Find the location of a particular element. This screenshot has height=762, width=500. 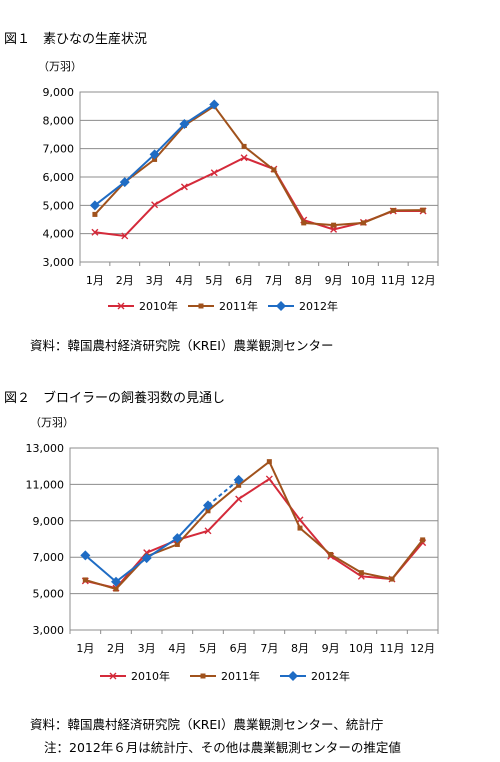

y-tick-label: 3,000 is located at coordinates (49, 630).